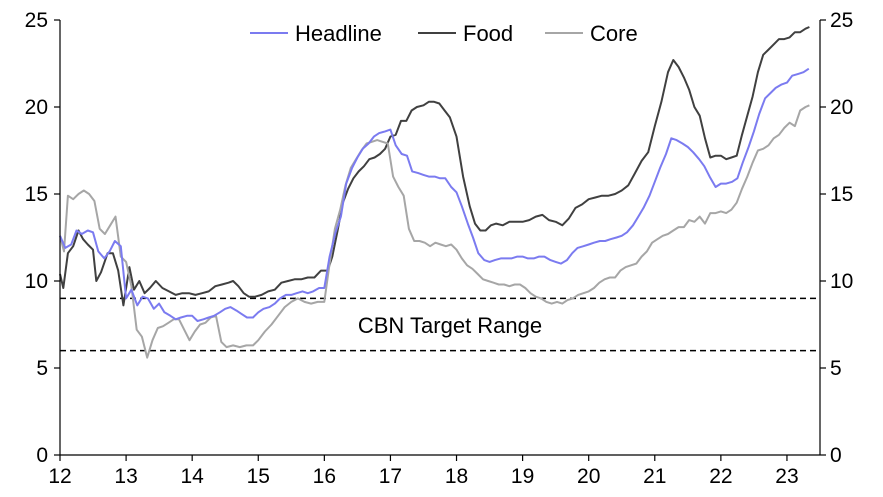 The image size is (883, 497). What do you see at coordinates (390, 476) in the screenshot?
I see `x-tick-label: 17` at bounding box center [390, 476].